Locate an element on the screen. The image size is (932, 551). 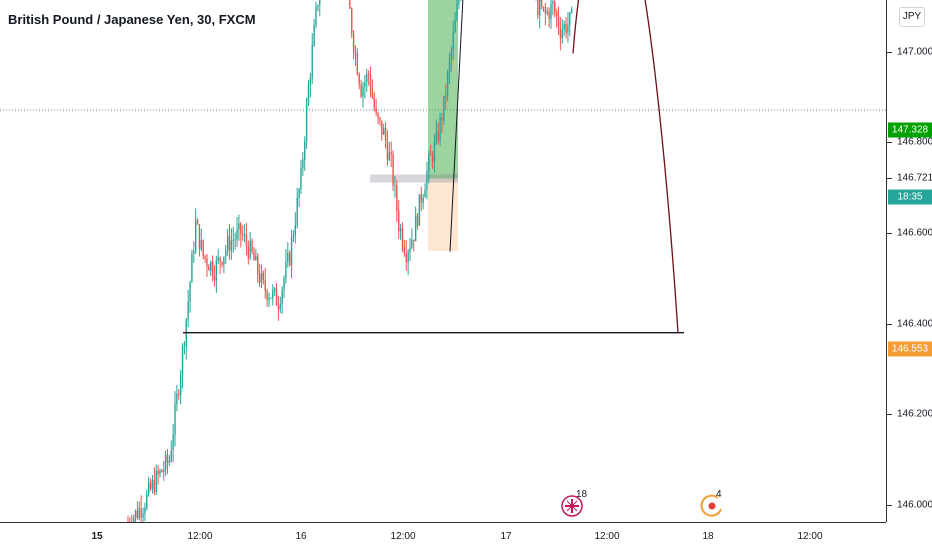
uk-flag-icon: 18 is located at coordinates (574, 503).